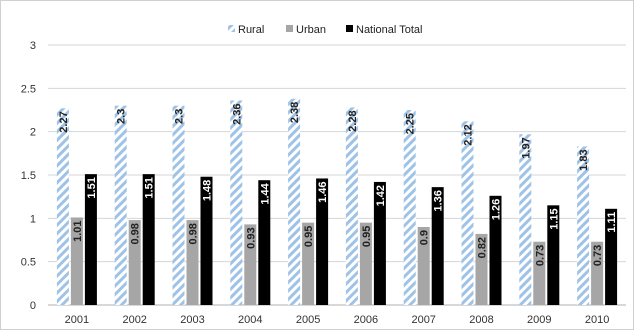 The height and width of the screenshot is (330, 634). What do you see at coordinates (539, 320) in the screenshot?
I see `x-tick-label: 2009` at bounding box center [539, 320].